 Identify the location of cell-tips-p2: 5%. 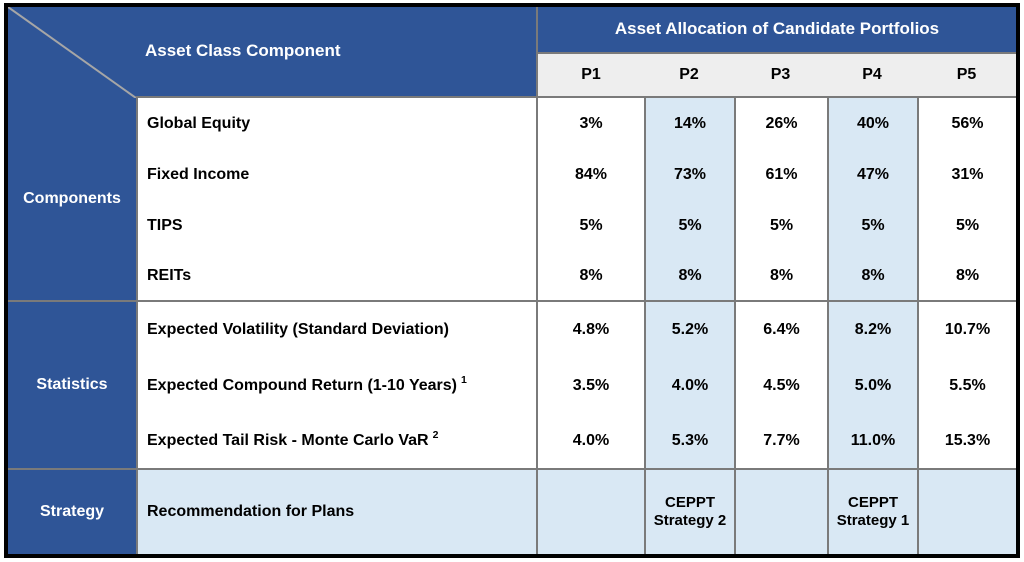
(689, 225).